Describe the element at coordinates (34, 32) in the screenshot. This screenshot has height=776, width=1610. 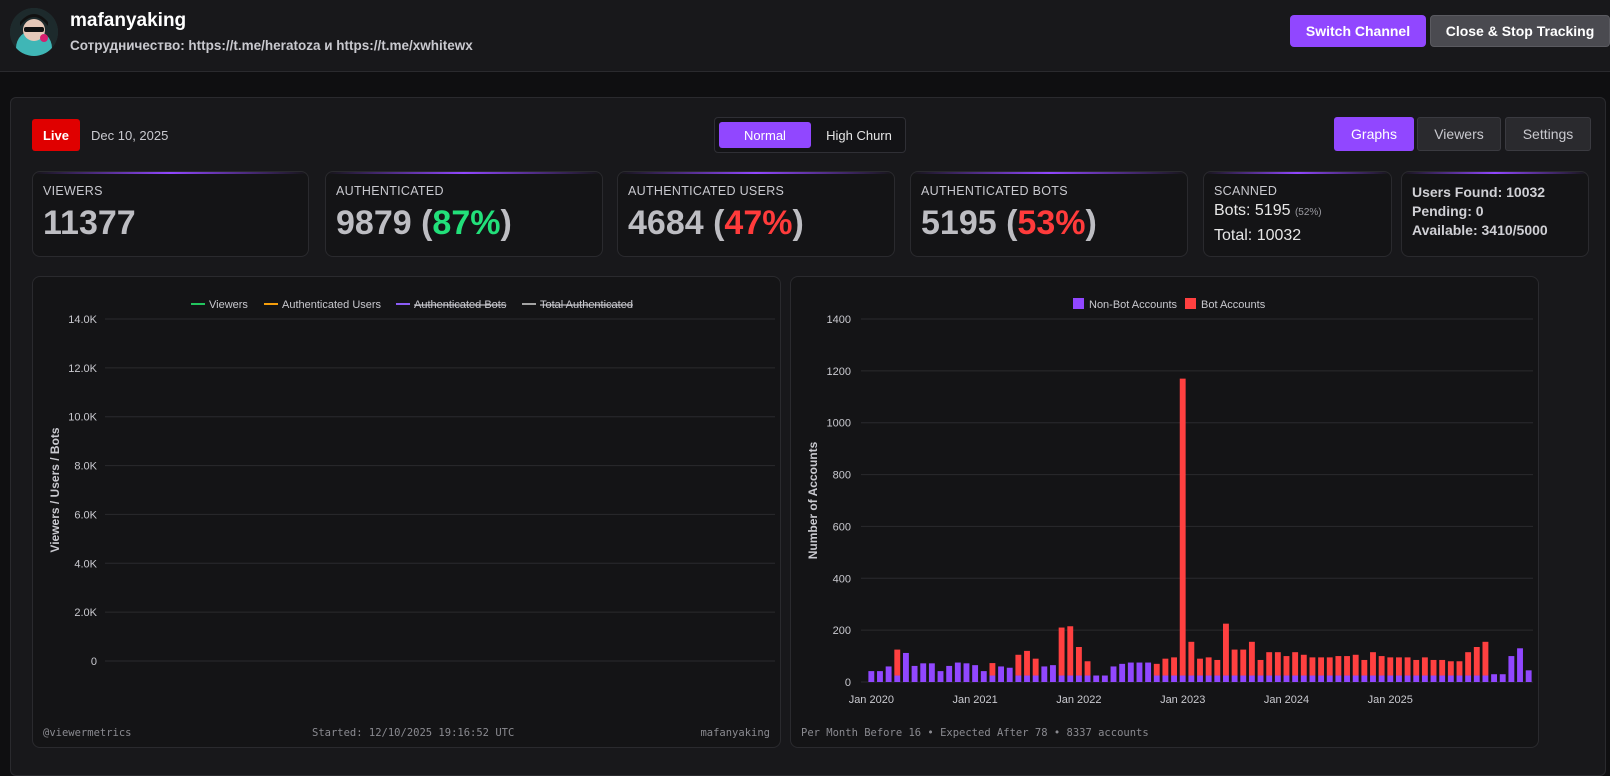
I see `avatar` at that location.